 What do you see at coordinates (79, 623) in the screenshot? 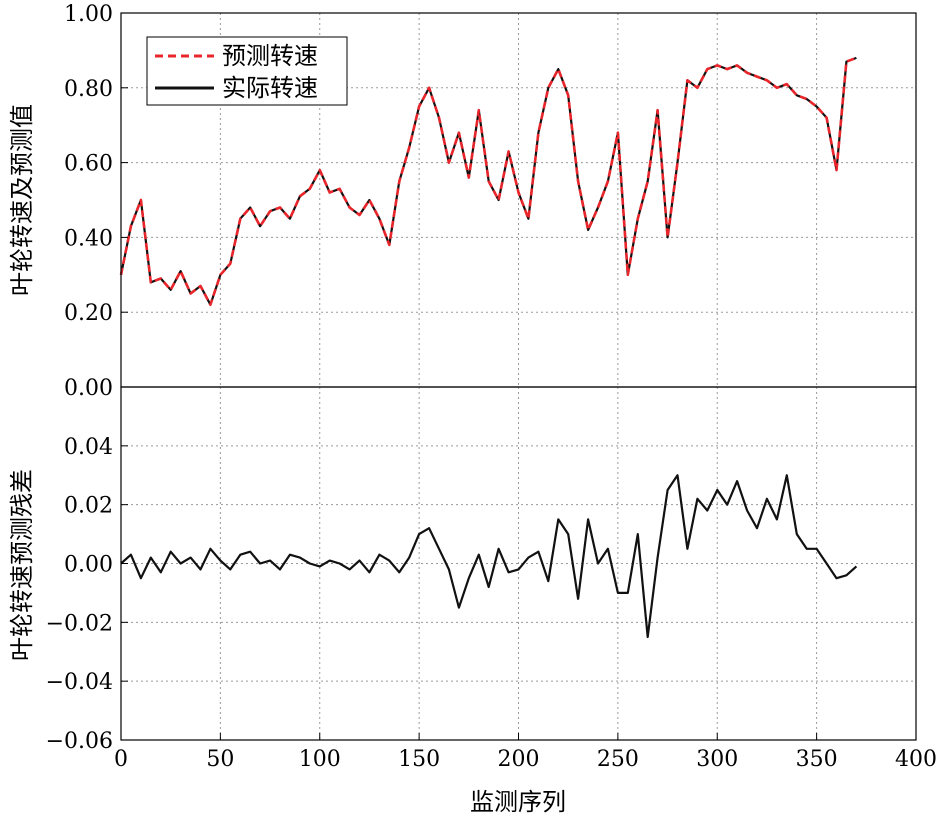
I see `y-tick-label: −0.02` at bounding box center [79, 623].